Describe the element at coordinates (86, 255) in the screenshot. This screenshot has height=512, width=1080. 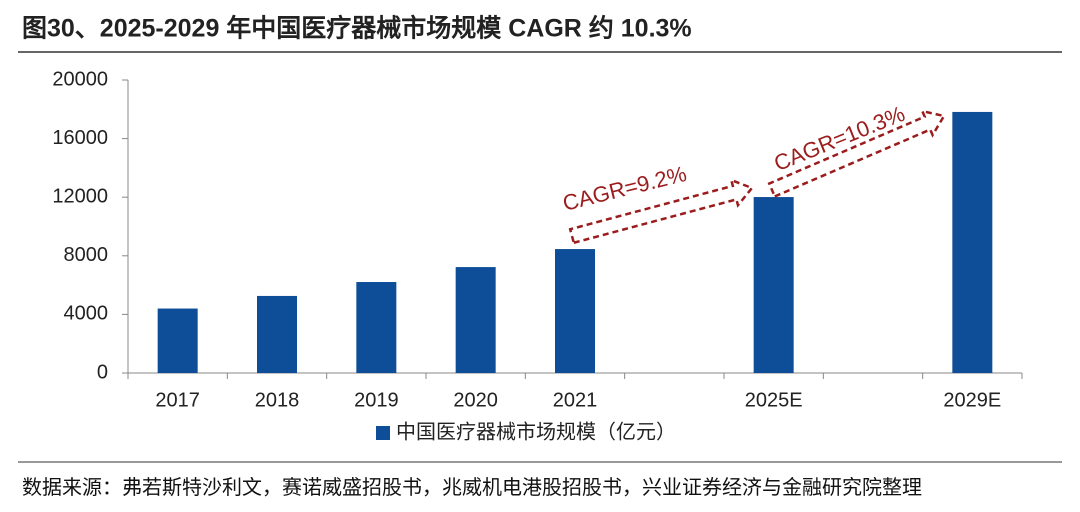
I see `y-tick-label: 8000` at that location.